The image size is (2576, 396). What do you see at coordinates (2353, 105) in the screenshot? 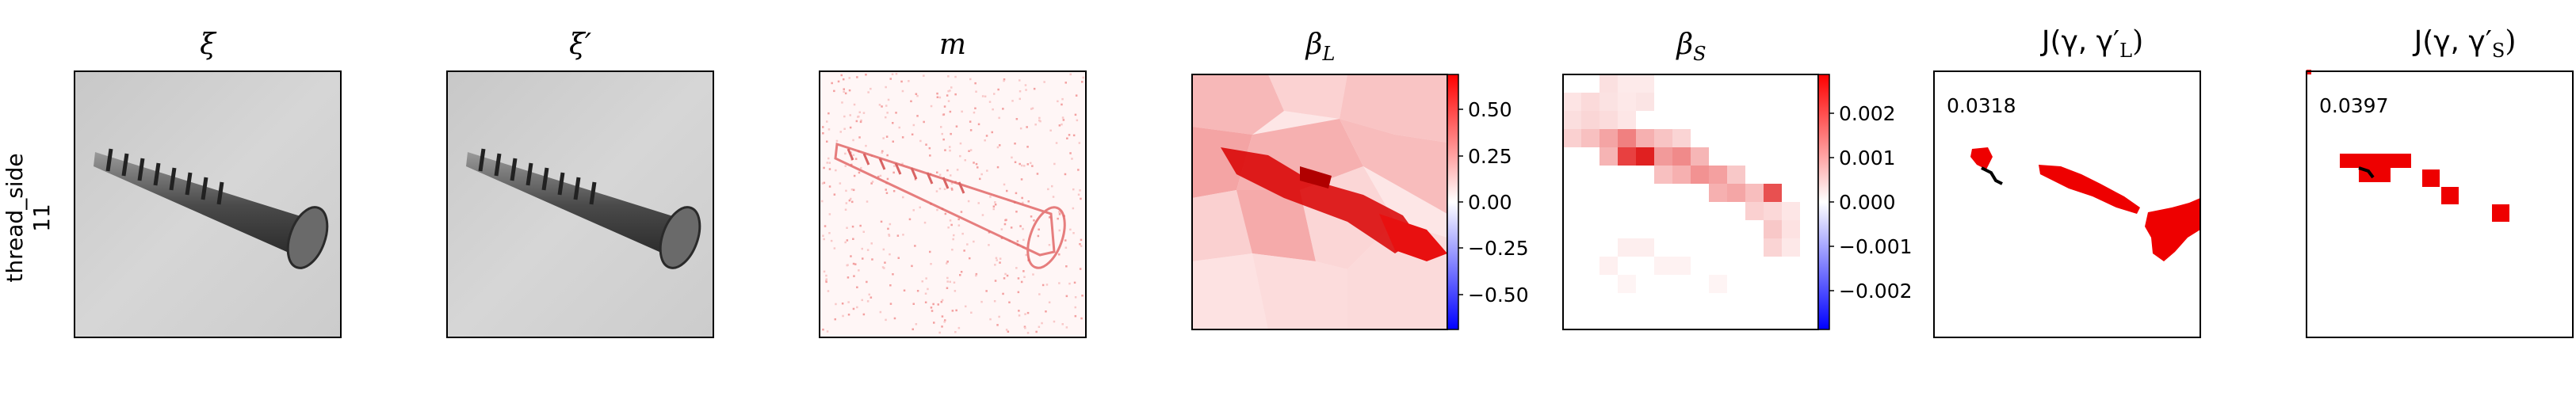
I see `panel-J-S-score: 0.0397` at bounding box center [2353, 105].